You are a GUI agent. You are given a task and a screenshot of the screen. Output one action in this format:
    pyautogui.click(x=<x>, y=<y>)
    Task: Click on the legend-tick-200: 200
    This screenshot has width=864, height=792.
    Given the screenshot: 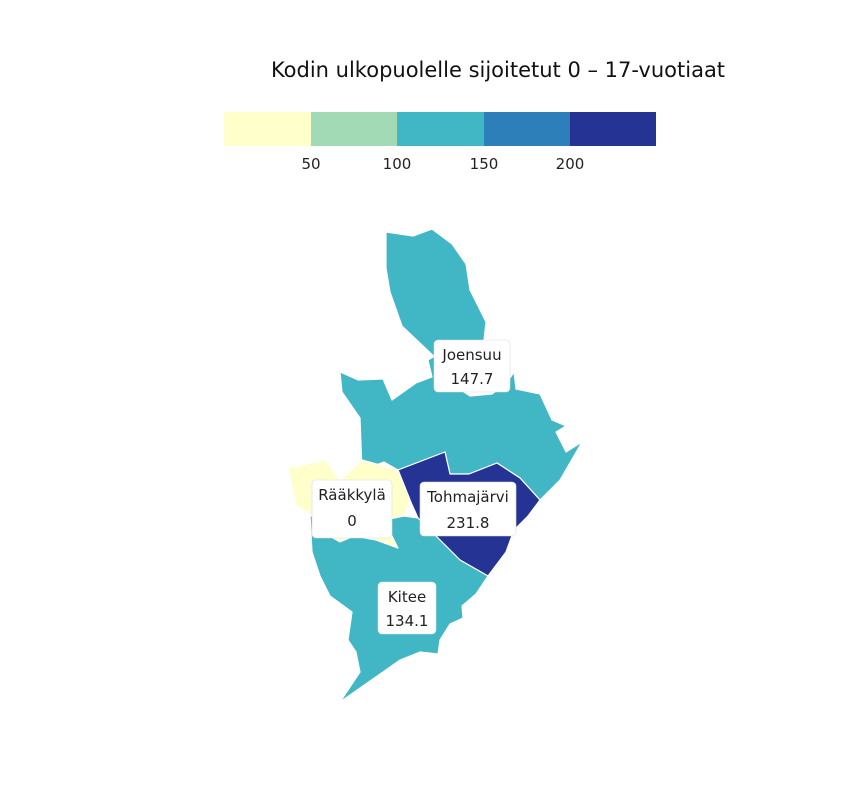 What is the action you would take?
    pyautogui.click(x=570, y=164)
    